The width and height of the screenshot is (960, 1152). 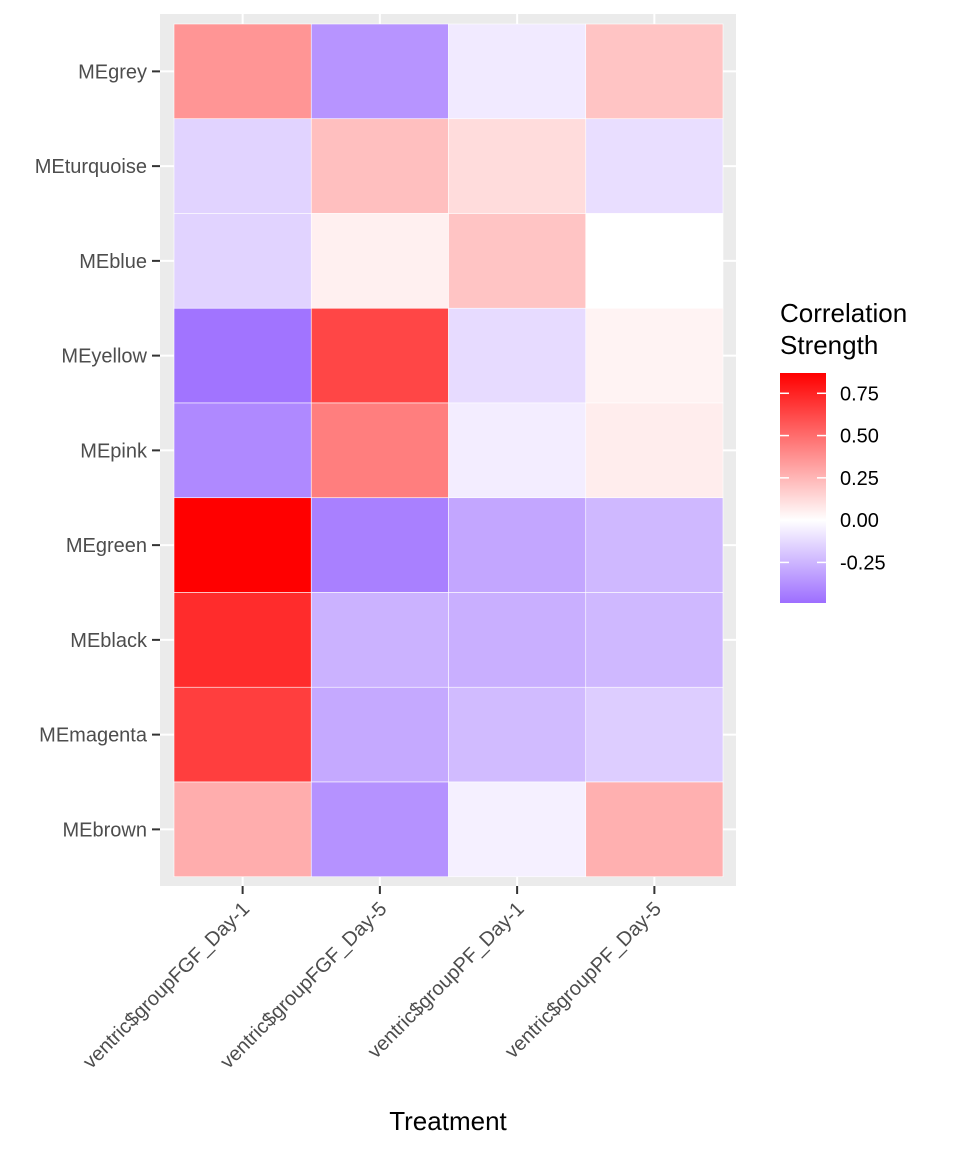 I want to click on legend-title-line-1: Correlation, so click(x=843, y=313).